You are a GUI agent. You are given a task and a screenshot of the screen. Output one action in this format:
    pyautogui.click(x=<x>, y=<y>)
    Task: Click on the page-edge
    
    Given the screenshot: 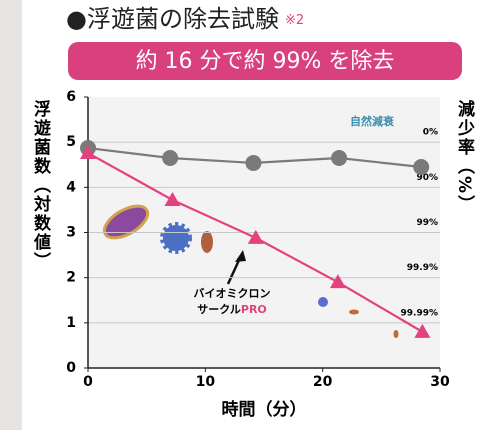 What is the action you would take?
    pyautogui.click(x=11, y=215)
    